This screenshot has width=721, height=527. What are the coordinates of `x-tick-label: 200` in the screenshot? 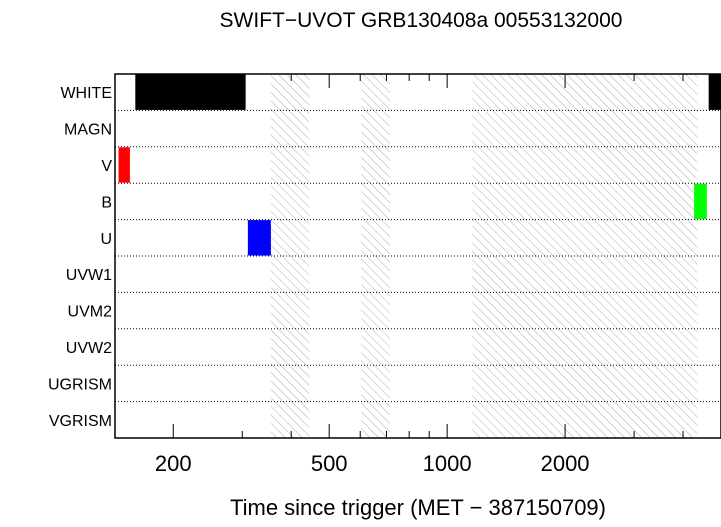 It's located at (173, 463).